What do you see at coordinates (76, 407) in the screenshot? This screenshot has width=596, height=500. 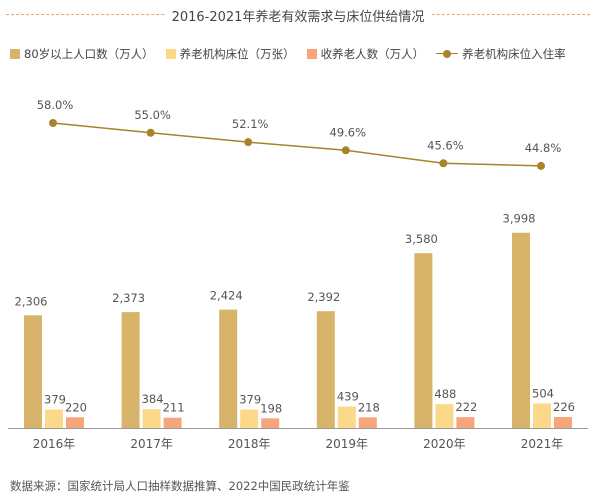 I see `data-label-residents-0: 220` at bounding box center [76, 407].